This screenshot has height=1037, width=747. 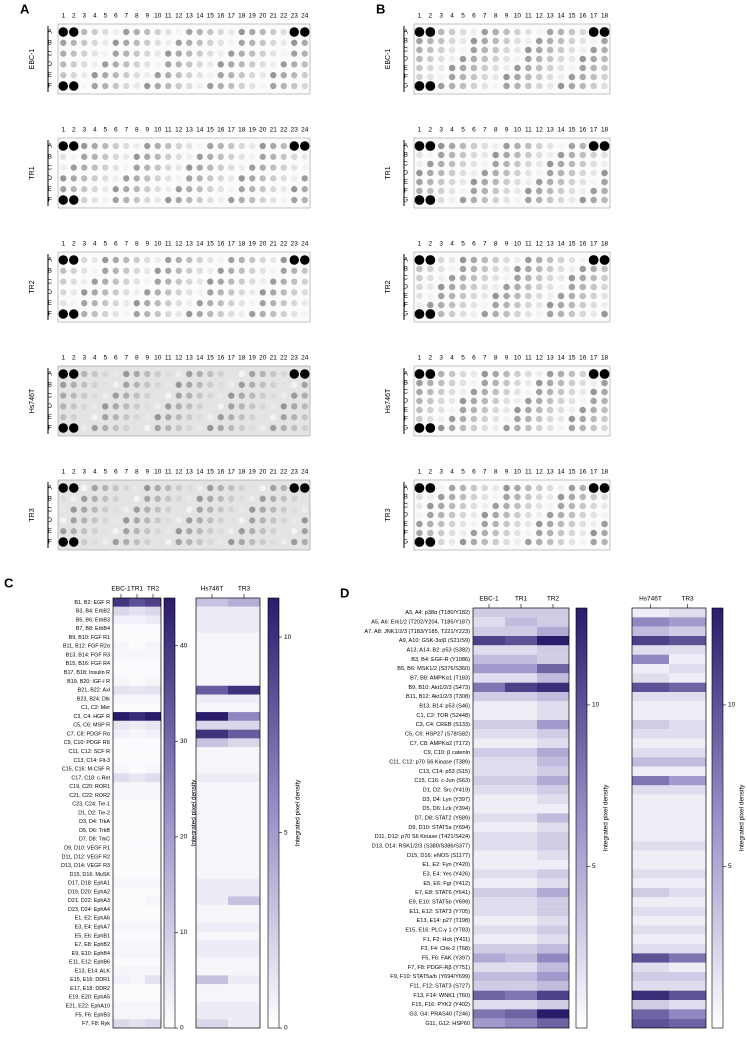 What do you see at coordinates (153, 589) in the screenshot?
I see `column-header: TR2` at bounding box center [153, 589].